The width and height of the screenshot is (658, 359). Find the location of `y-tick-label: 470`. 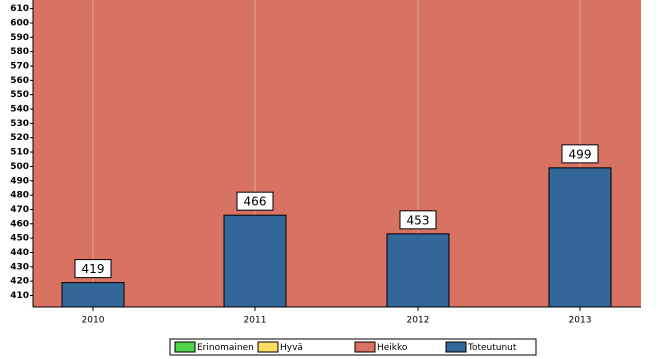

y-tick-label: 470 is located at coordinates (19, 210).